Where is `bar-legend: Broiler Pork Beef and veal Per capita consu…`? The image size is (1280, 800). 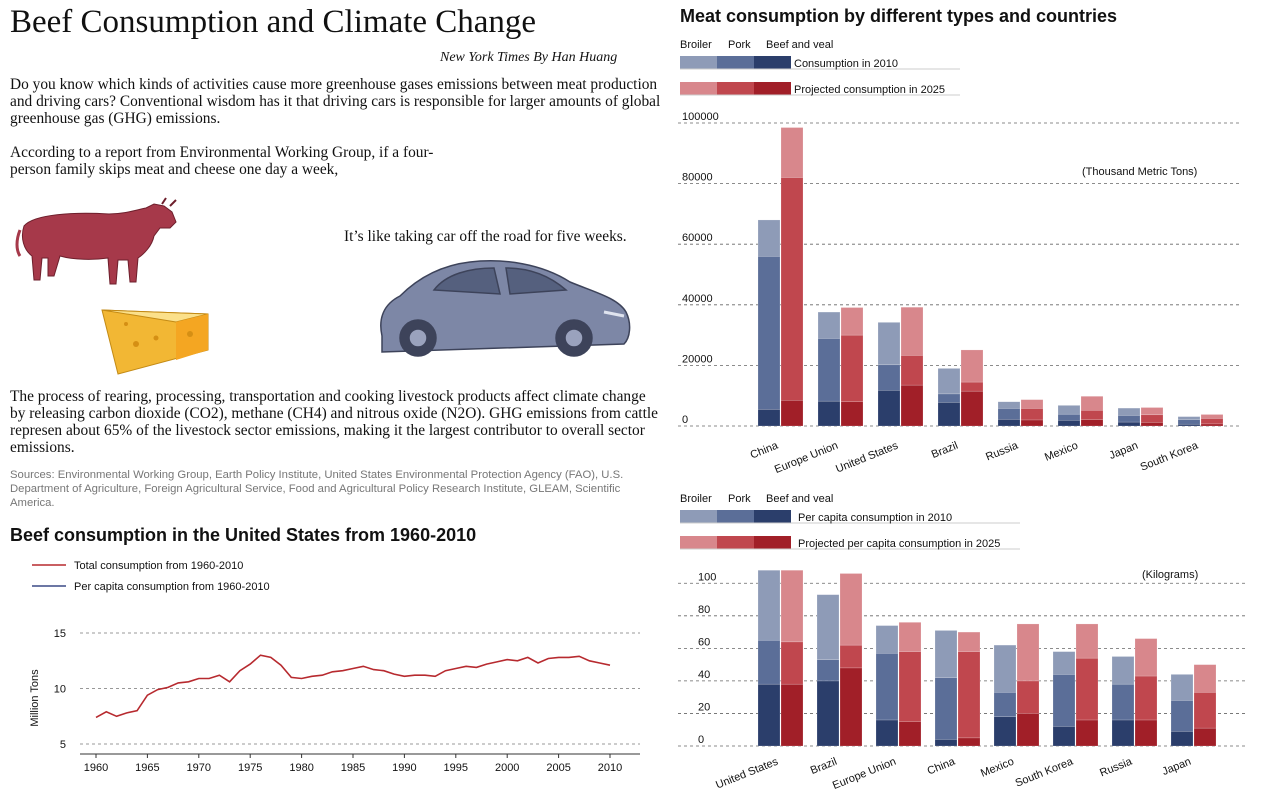 bar-legend: Broiler Pork Beef and veal Per capita consu… is located at coordinates (850, 521).